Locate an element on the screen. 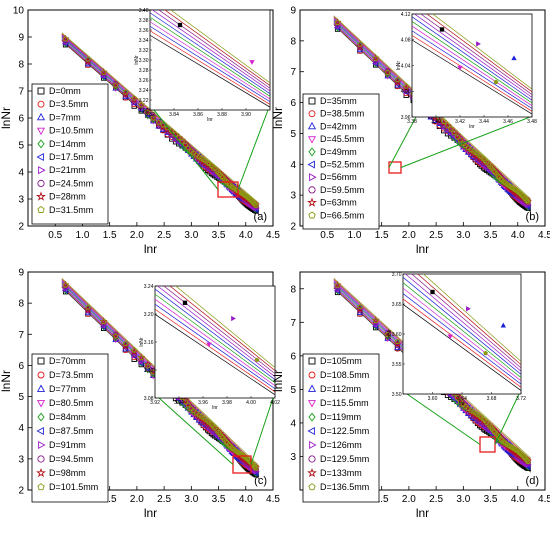 This screenshot has width=550, height=533. x-tick-label: 3.5 is located at coordinates (219, 235).